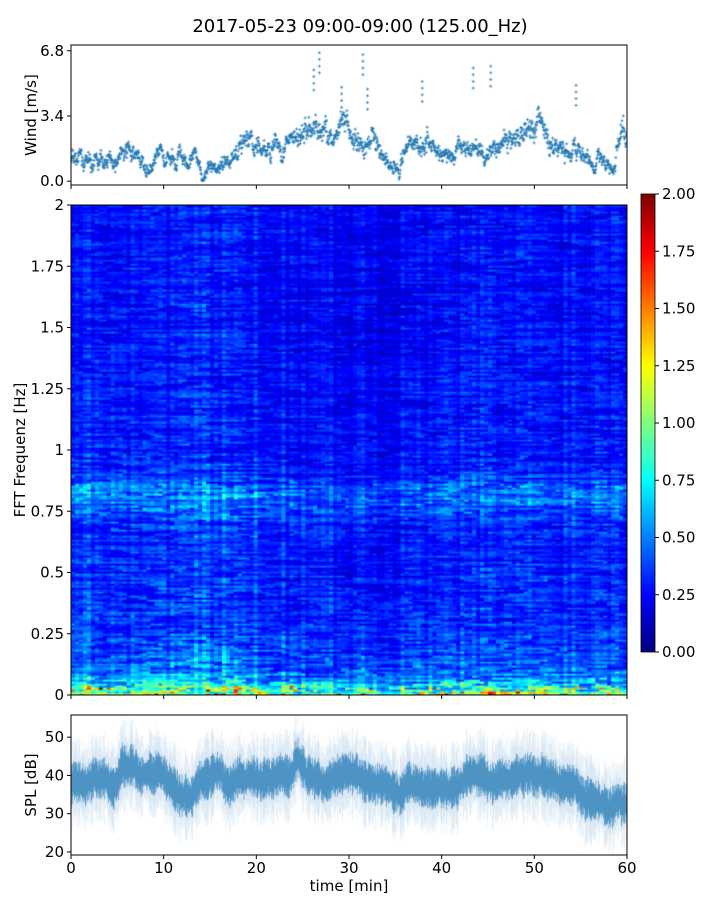  Describe the element at coordinates (31, 784) in the screenshot. I see `y-axis-label: SPL [dB]` at that location.